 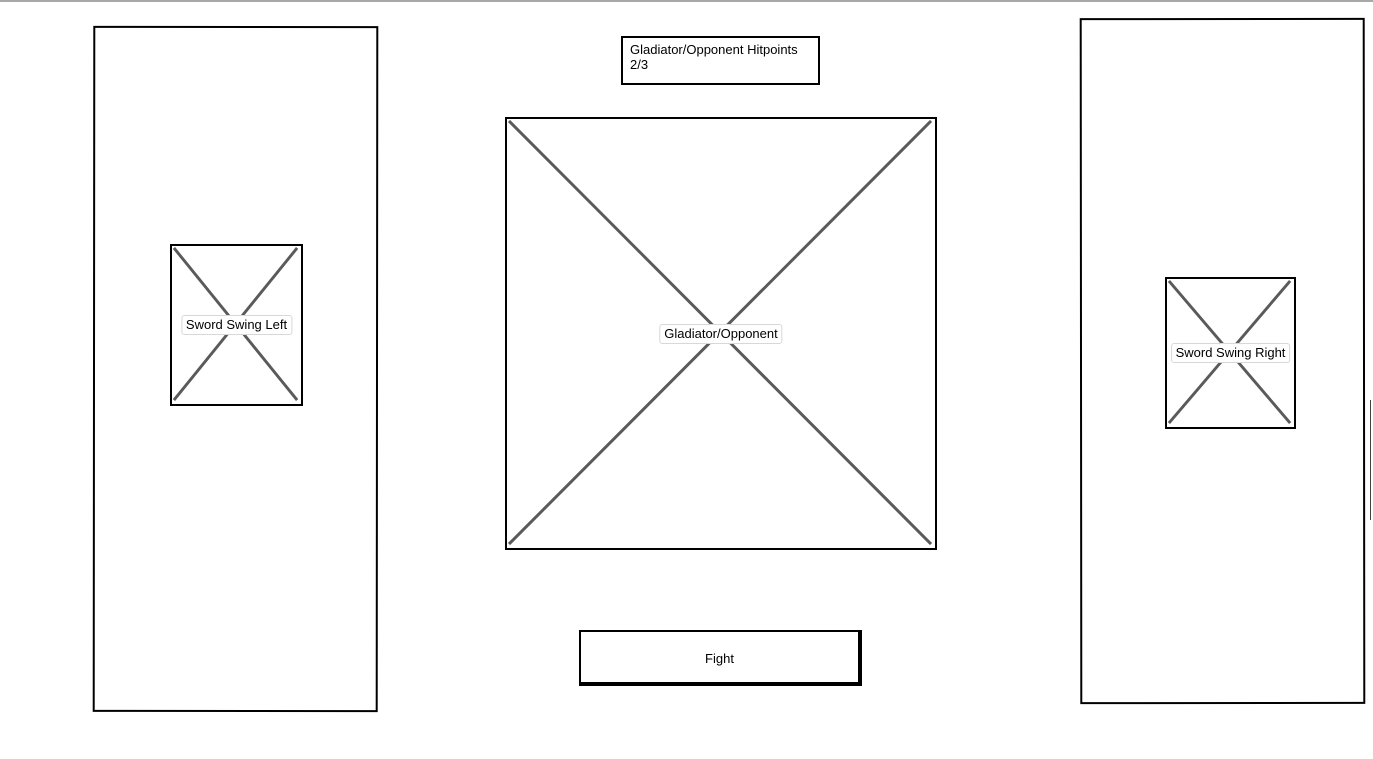 I want to click on sword-swing-left-label: Sword Swing Left, so click(x=236, y=325).